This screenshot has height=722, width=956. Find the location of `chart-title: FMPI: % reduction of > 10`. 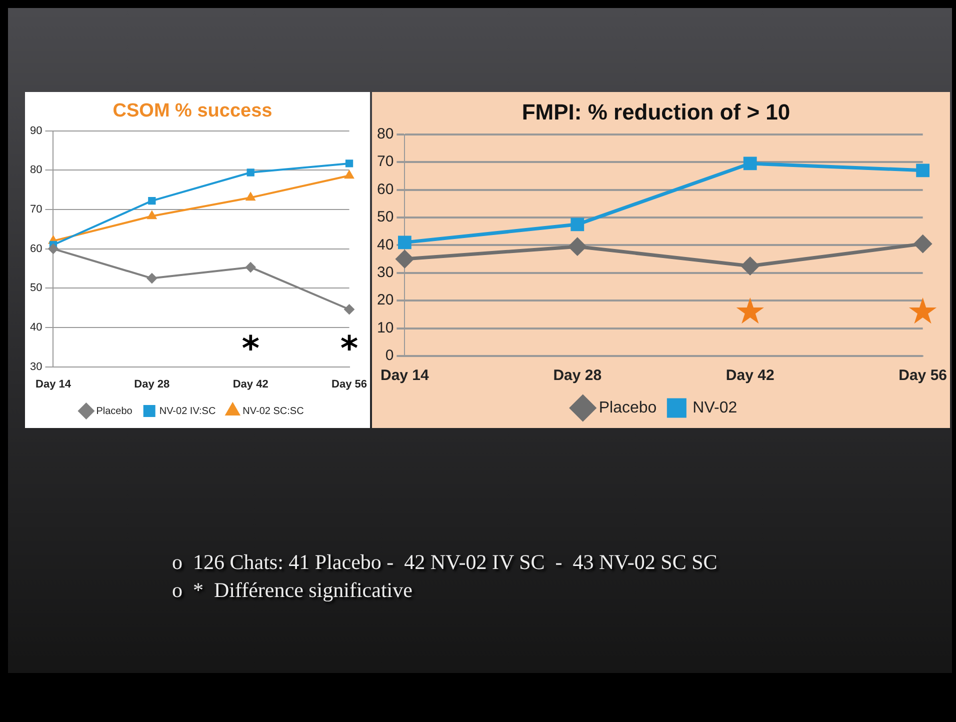

chart-title: FMPI: % reduction of > 10 is located at coordinates (656, 111).